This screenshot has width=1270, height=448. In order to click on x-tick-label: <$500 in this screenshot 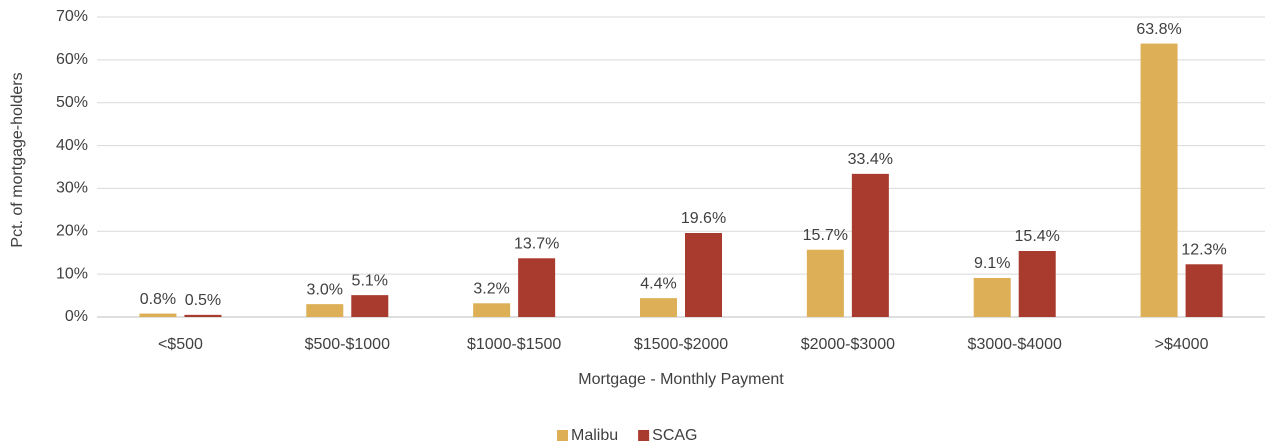, I will do `click(180, 344)`.